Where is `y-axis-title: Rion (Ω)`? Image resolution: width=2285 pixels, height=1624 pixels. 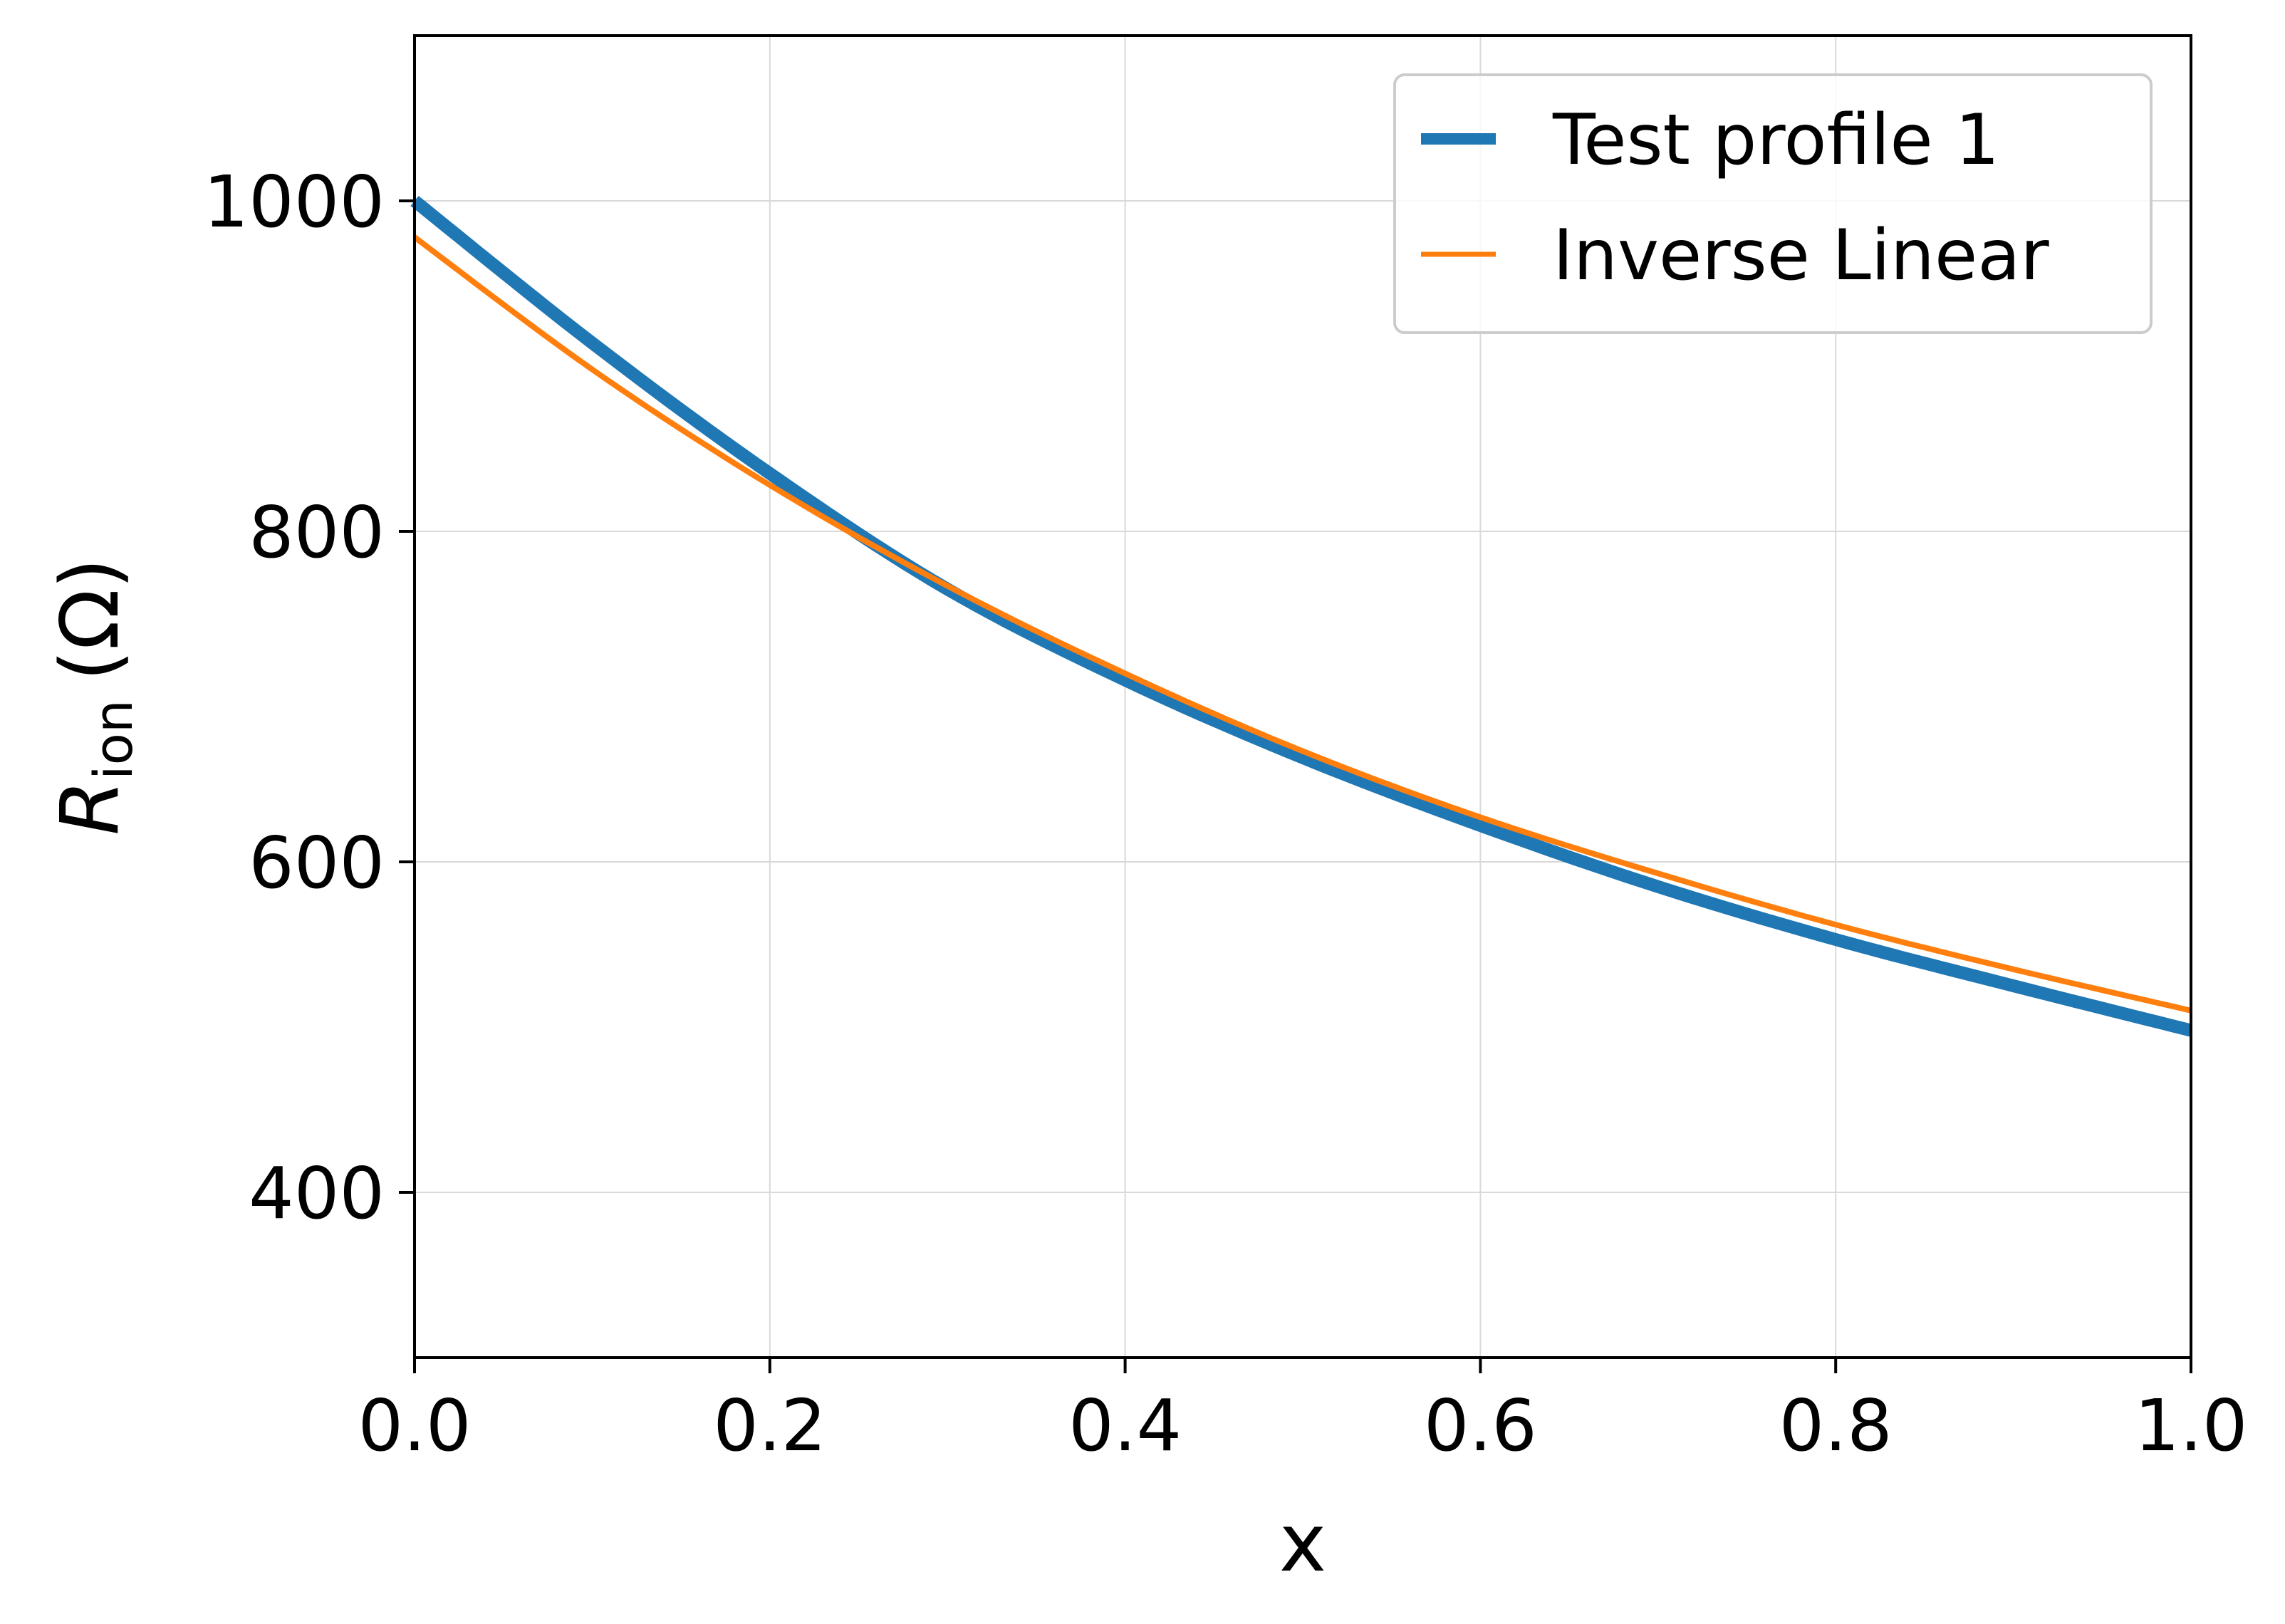 y-axis-title: Rion (Ω) is located at coordinates (94, 697).